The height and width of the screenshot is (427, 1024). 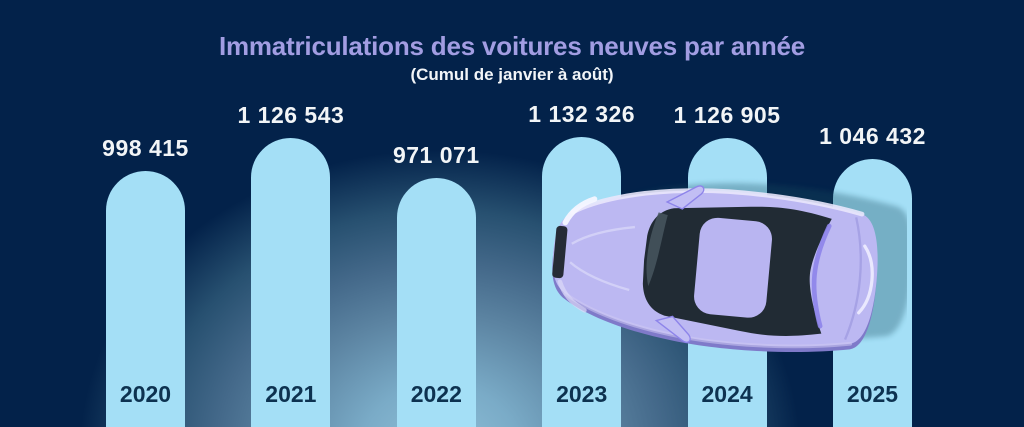 I want to click on bar-group-2020: 998 415 2020, so click(x=145, y=213).